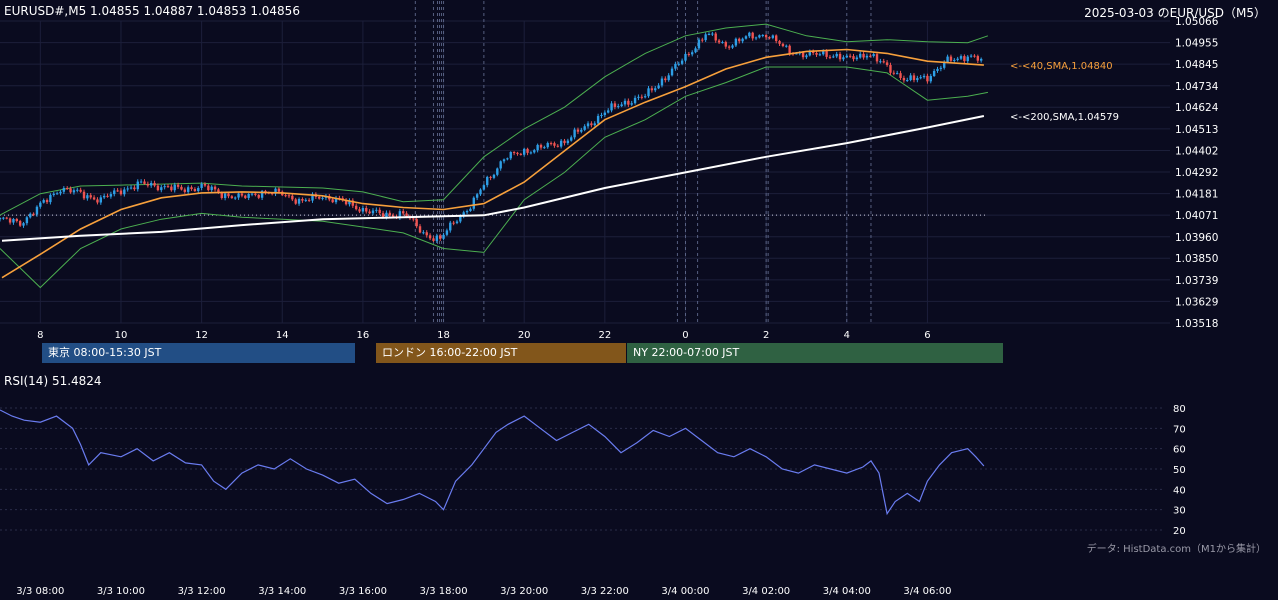  What do you see at coordinates (198, 353) in the screenshot?
I see `session-tokyo: 東京 08:00-15:30 JST` at bounding box center [198, 353].